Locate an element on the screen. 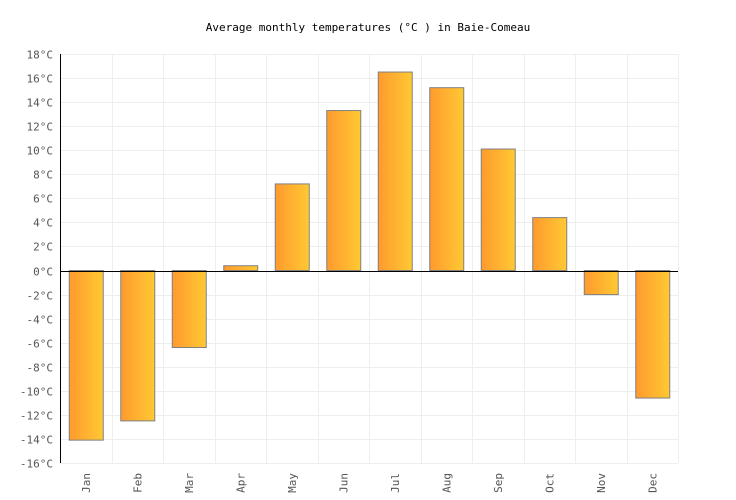 The height and width of the screenshot is (500, 736). y-tick-label: 14°C is located at coordinates (40, 103).